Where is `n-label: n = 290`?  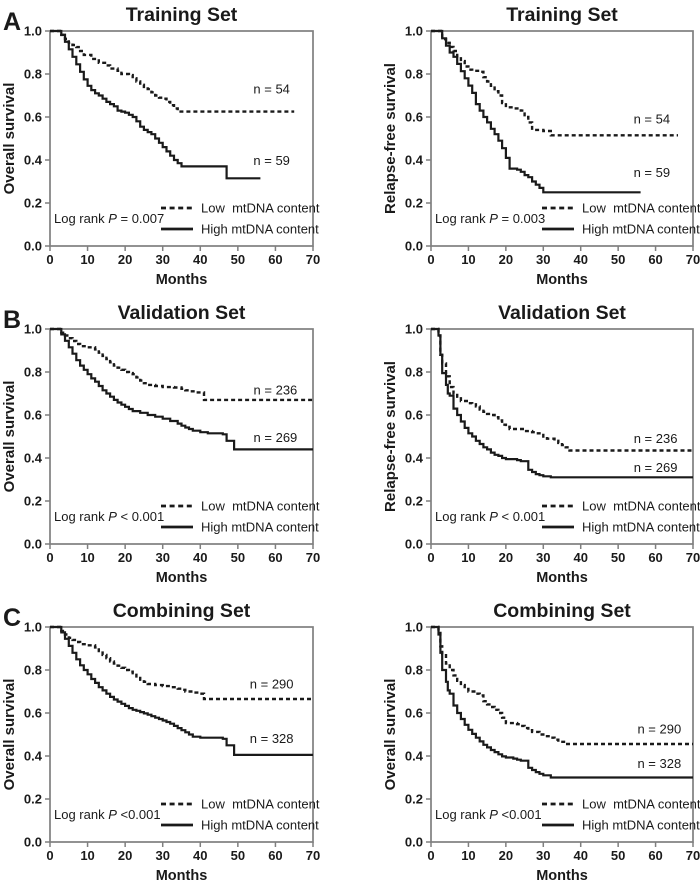
n-label: n = 290 is located at coordinates (659, 728).